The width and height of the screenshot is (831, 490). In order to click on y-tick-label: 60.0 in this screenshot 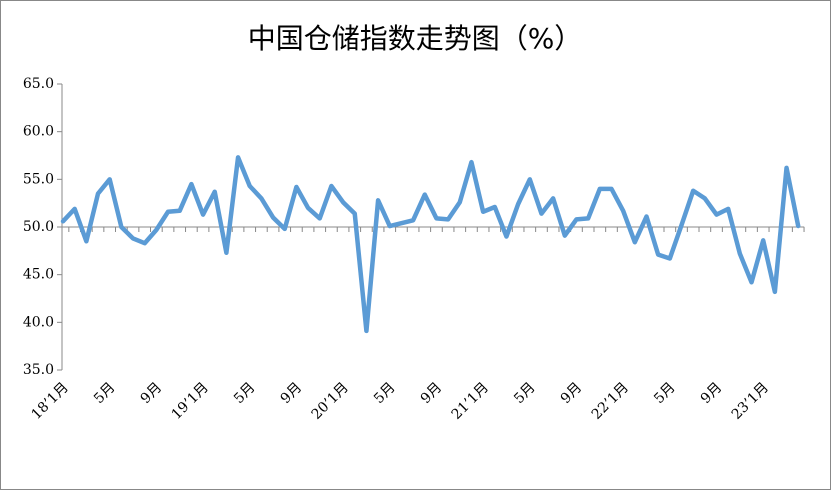, I will do `click(38, 132)`.